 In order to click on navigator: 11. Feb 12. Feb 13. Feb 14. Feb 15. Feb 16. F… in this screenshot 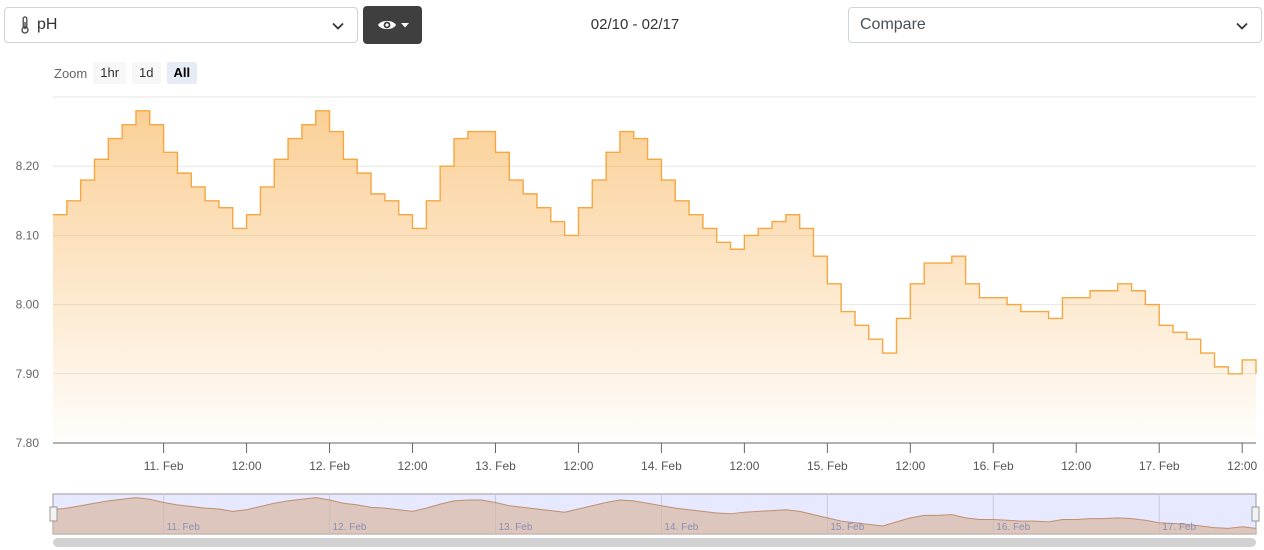, I will do `click(654, 514)`.